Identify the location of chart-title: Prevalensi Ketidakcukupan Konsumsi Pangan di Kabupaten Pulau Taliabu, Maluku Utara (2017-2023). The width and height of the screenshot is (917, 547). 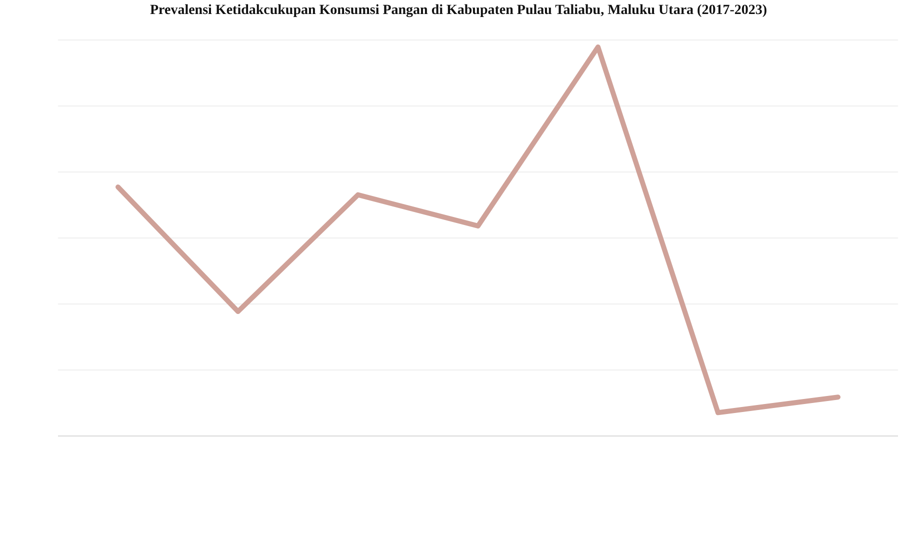
(459, 10).